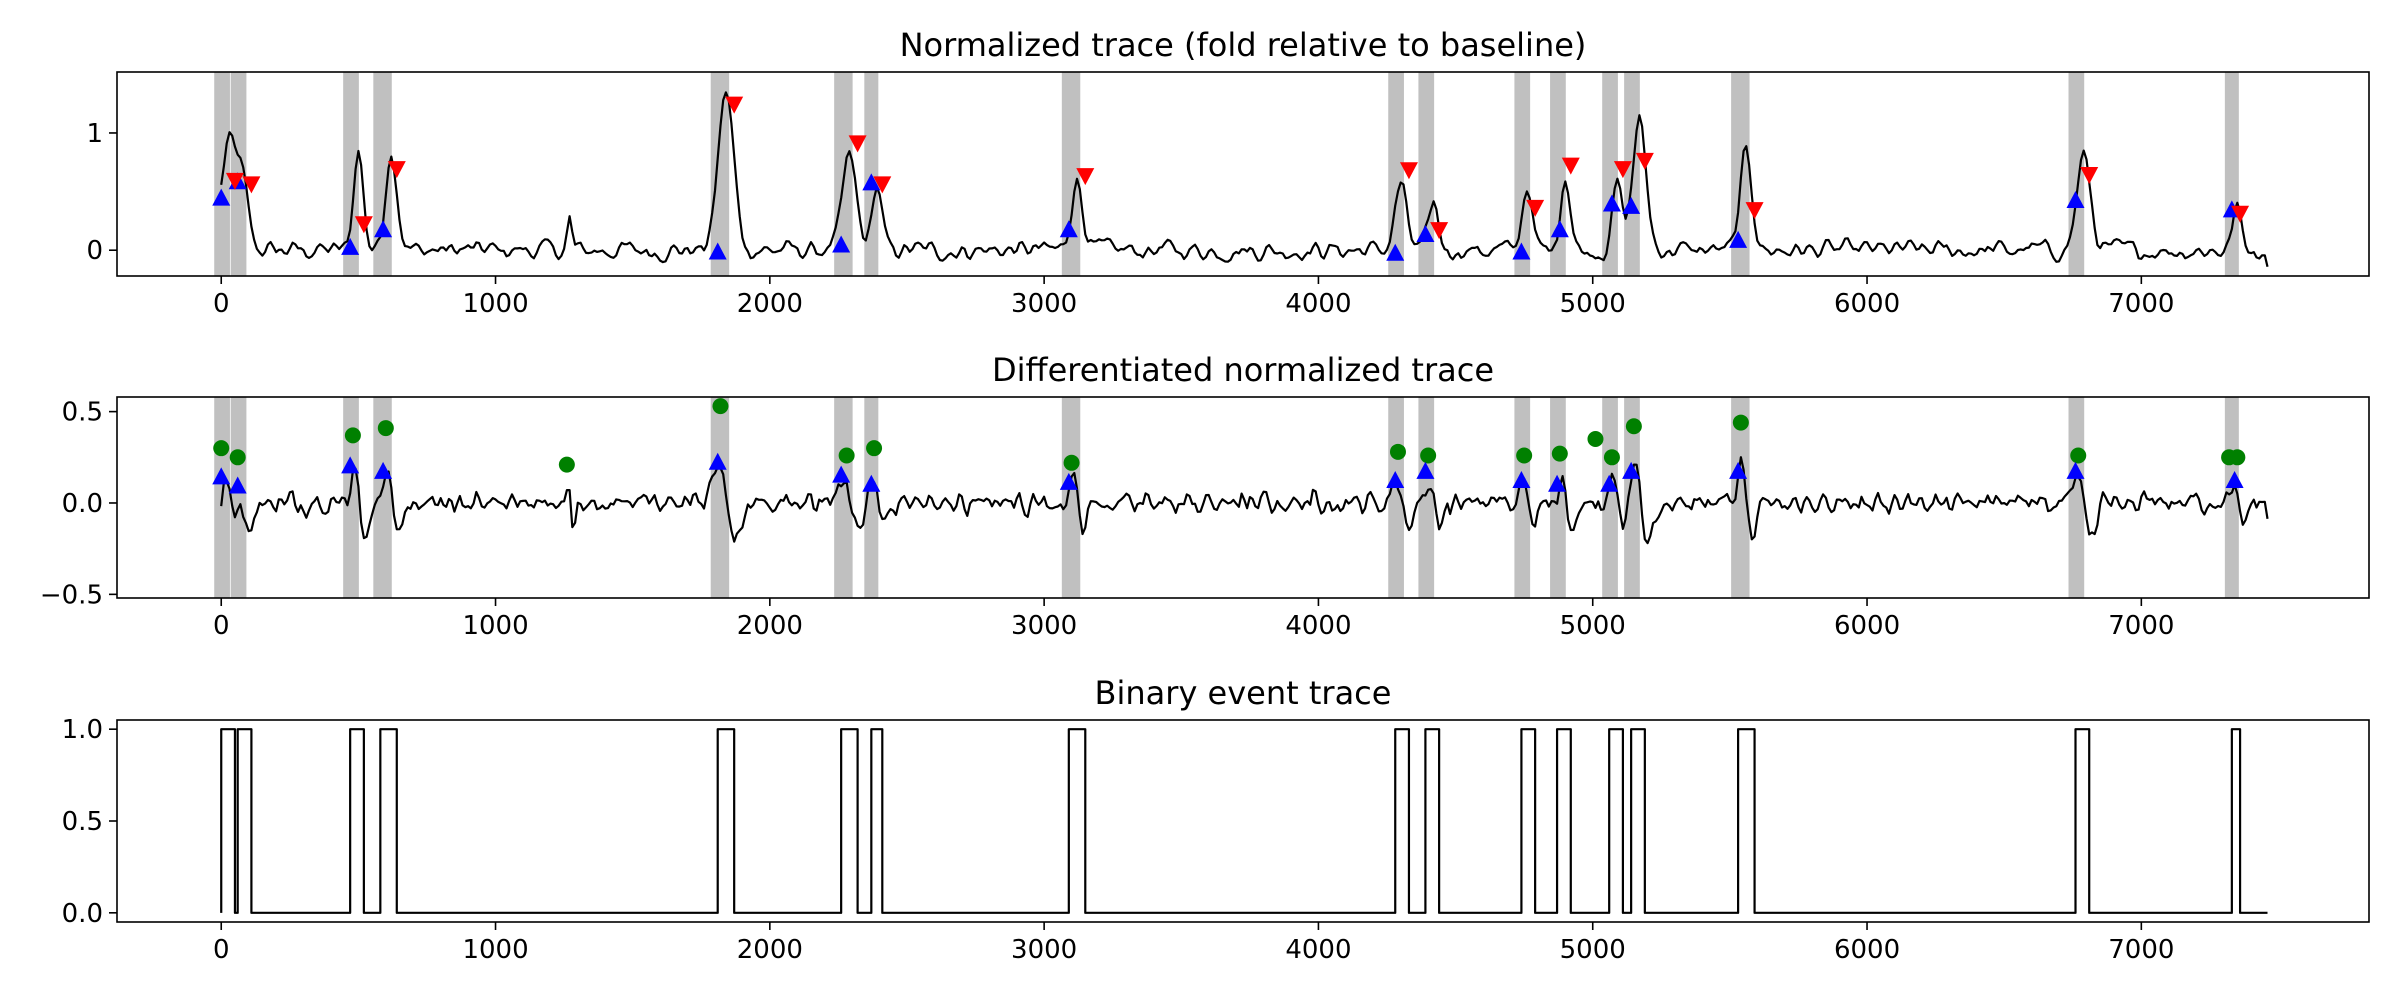 This screenshot has height=1000, width=2400. Describe the element at coordinates (495, 626) in the screenshot. I see `x-tick-label: 1000` at that location.